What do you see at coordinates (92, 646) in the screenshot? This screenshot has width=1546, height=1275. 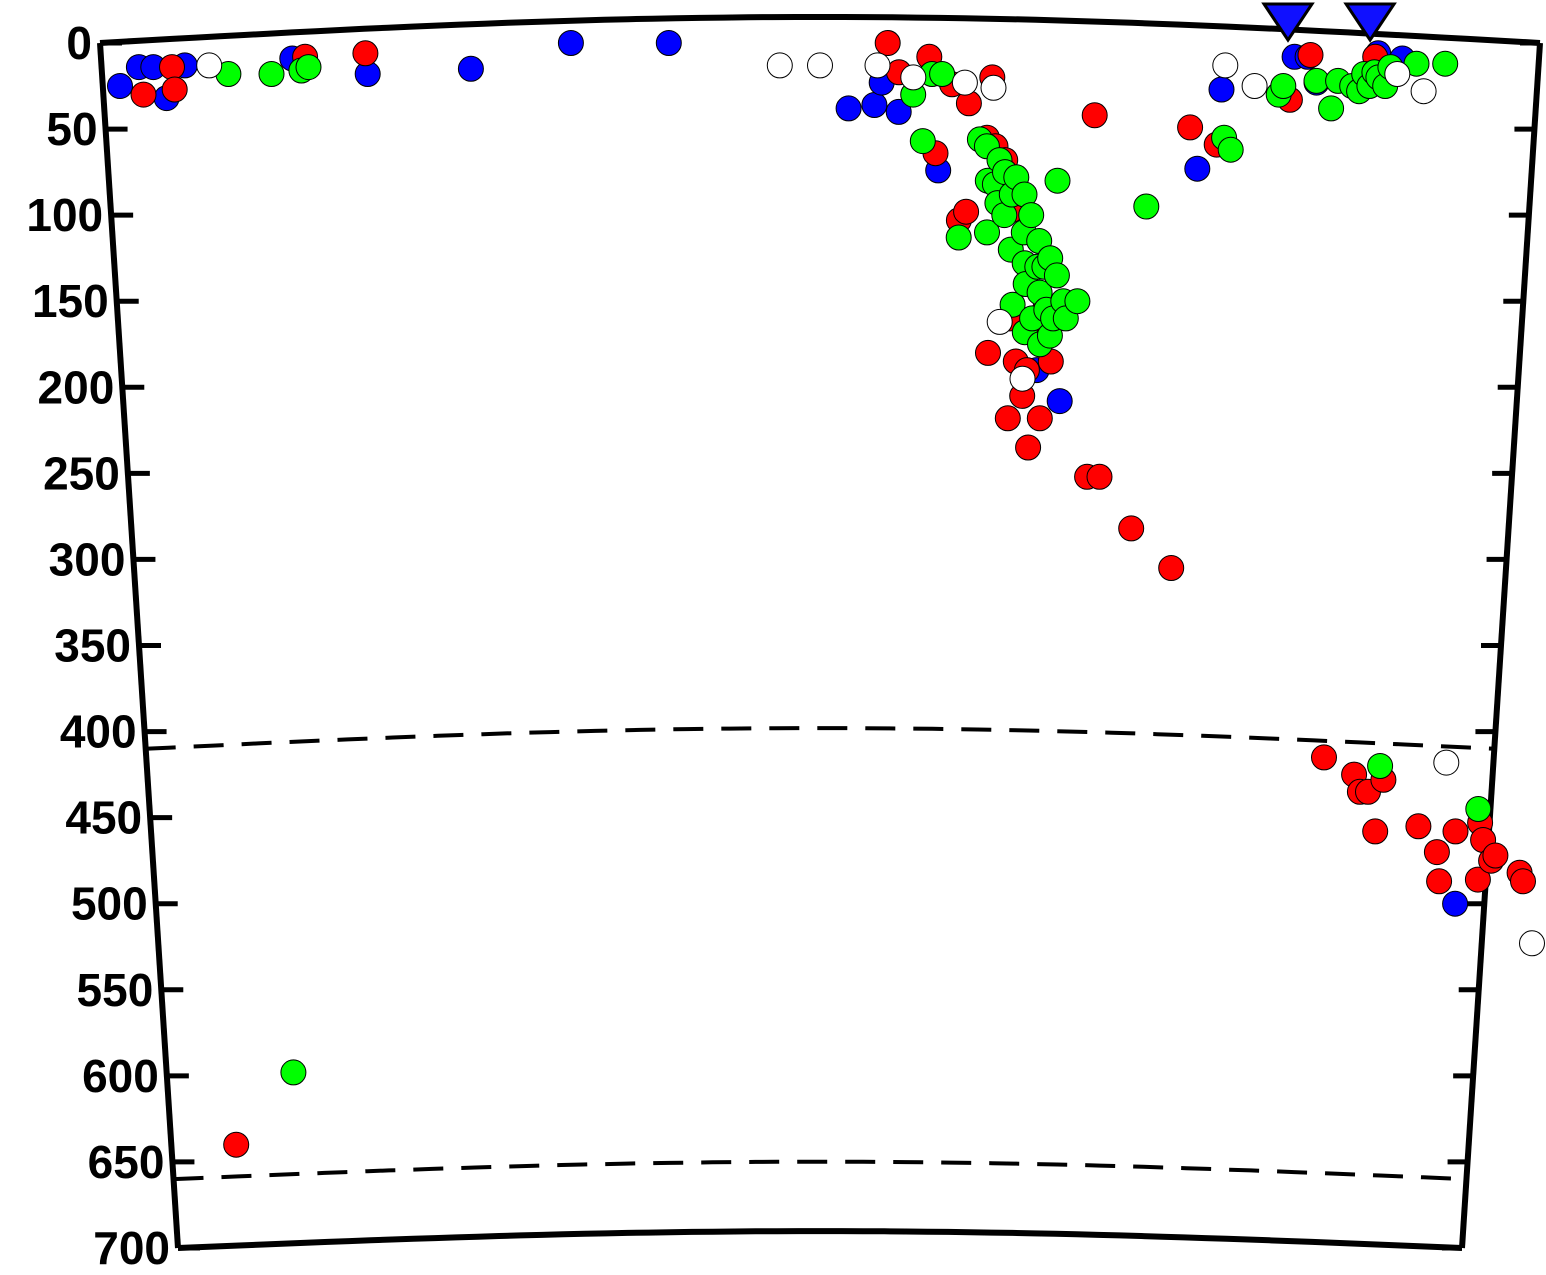 I see `y-tick-label-350: 350` at bounding box center [92, 646].